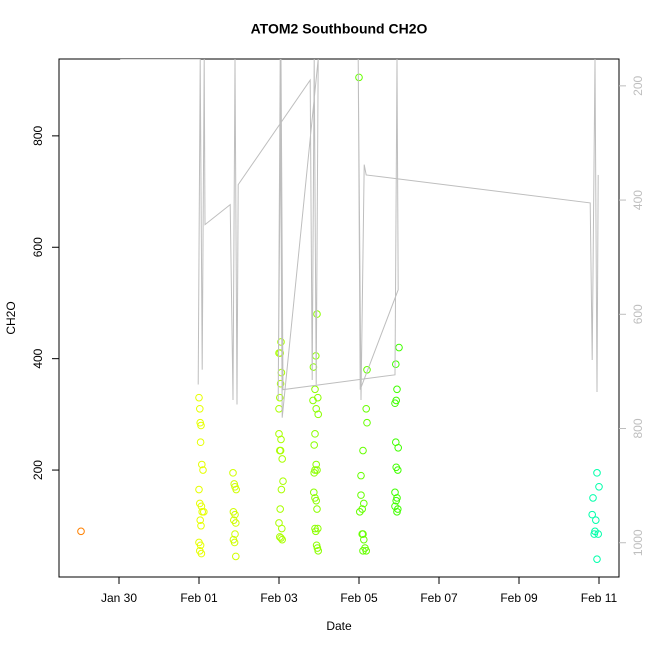 This screenshot has width=650, height=655. Describe the element at coordinates (38, 247) in the screenshot. I see `y-tick-label: 600` at that location.